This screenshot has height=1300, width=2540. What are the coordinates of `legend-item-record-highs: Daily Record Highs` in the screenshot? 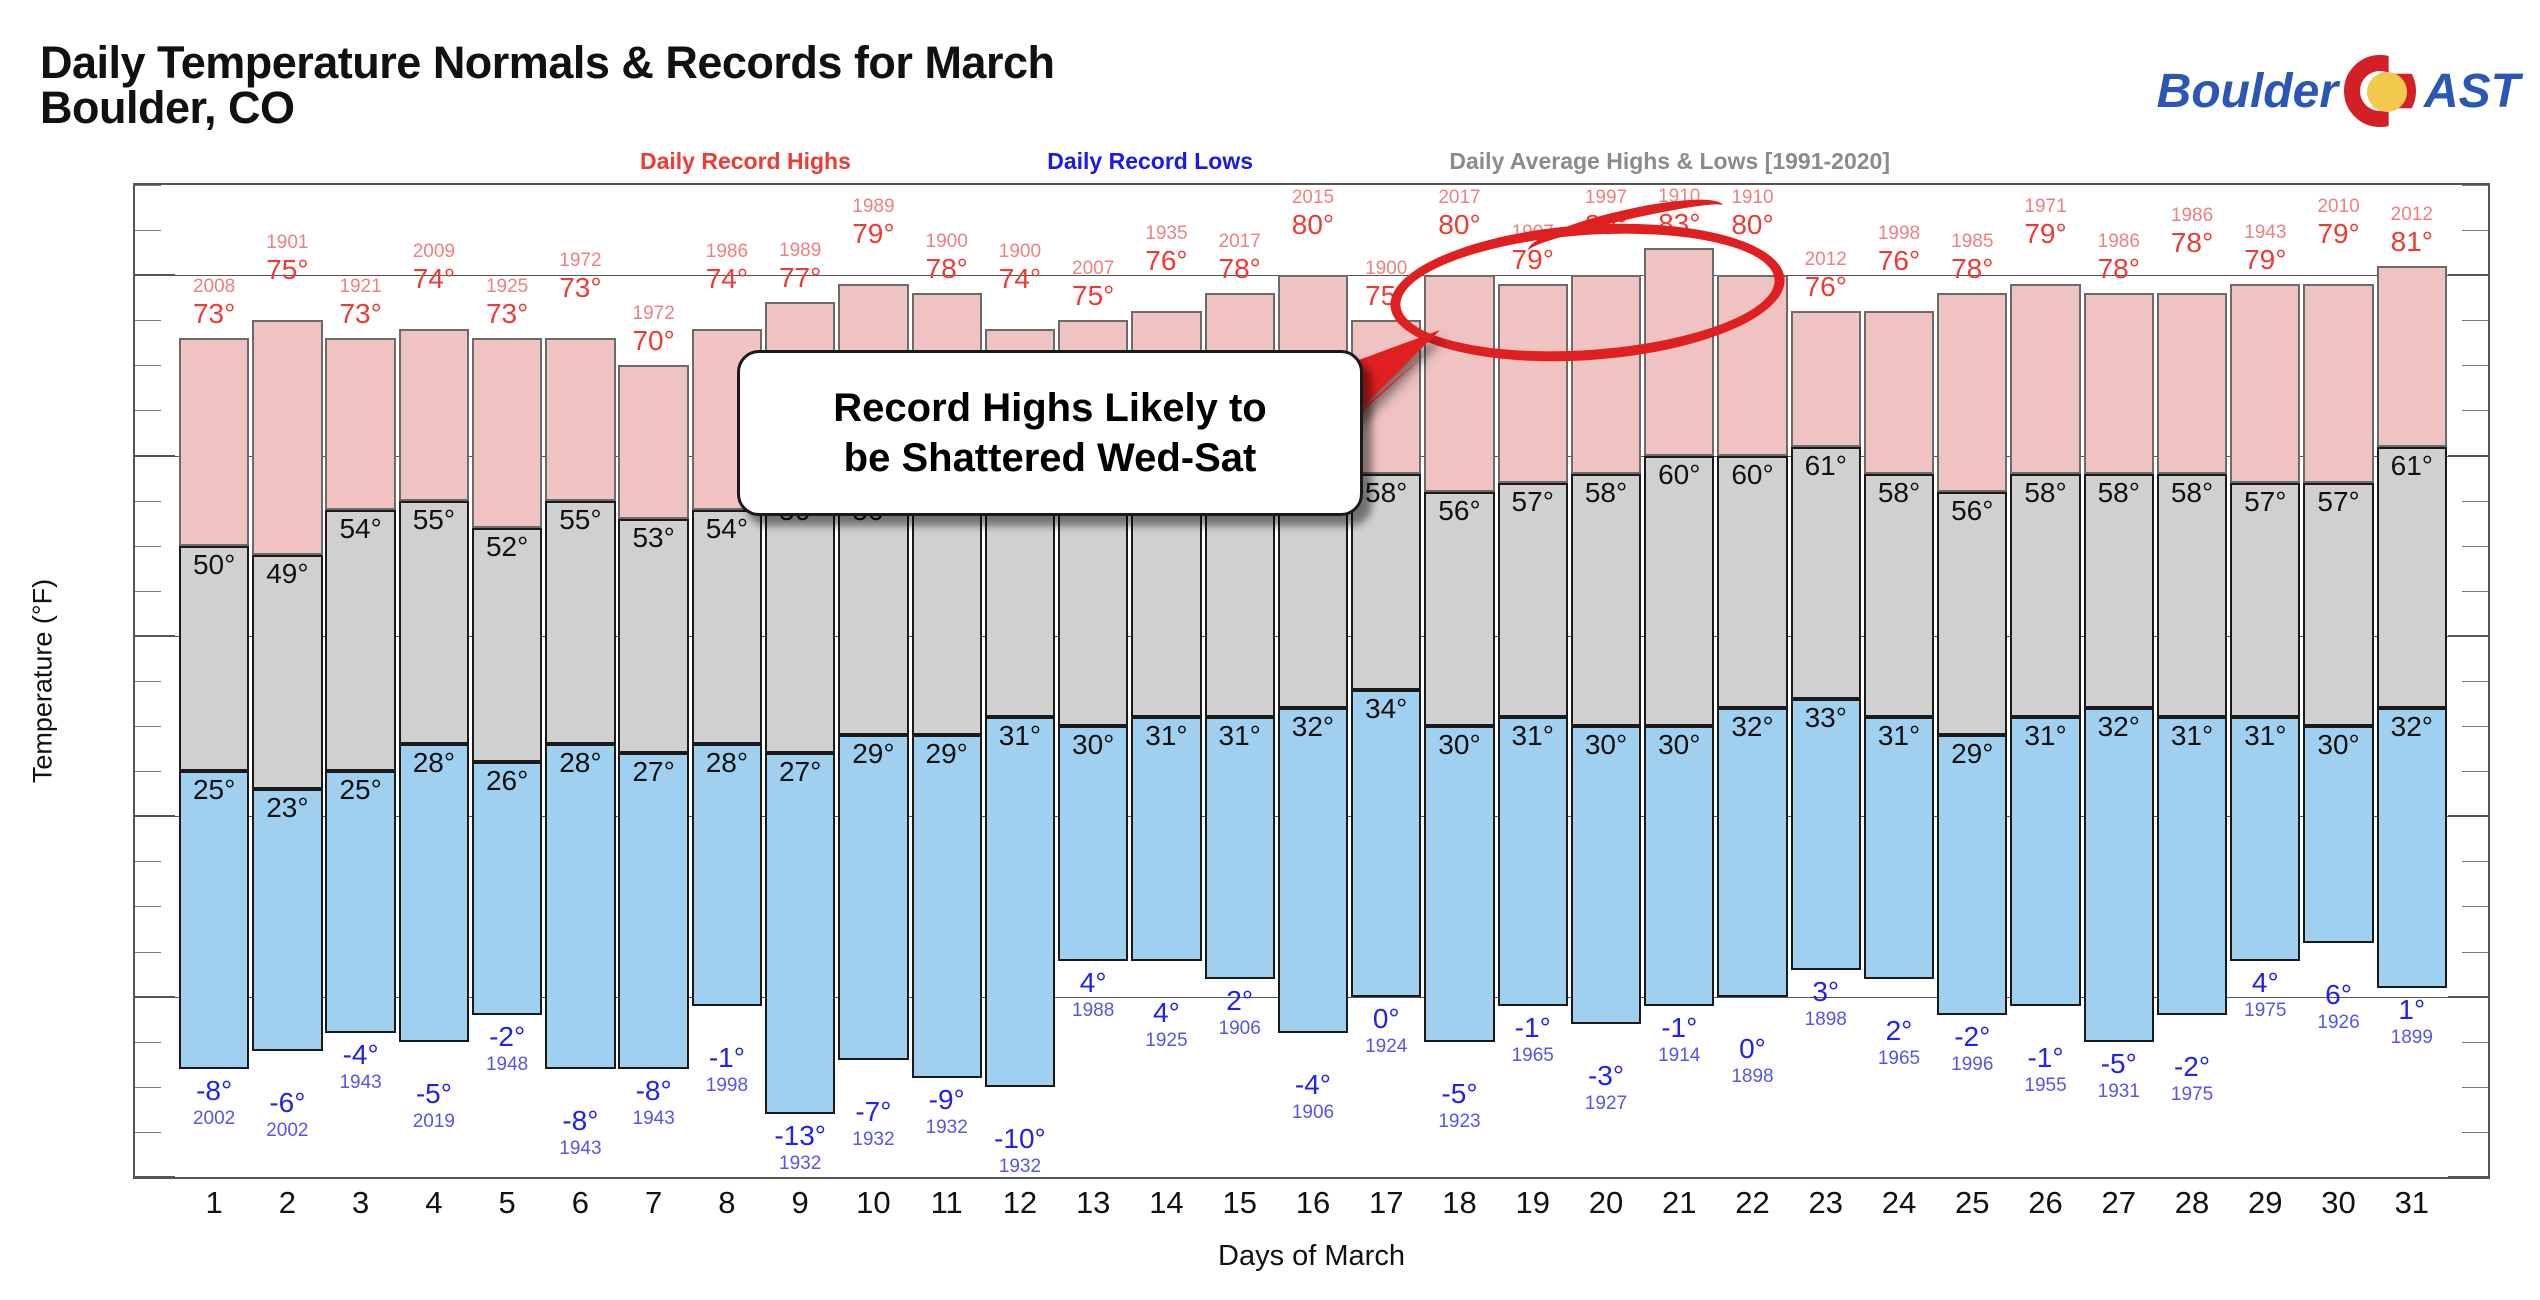 It's located at (745, 161).